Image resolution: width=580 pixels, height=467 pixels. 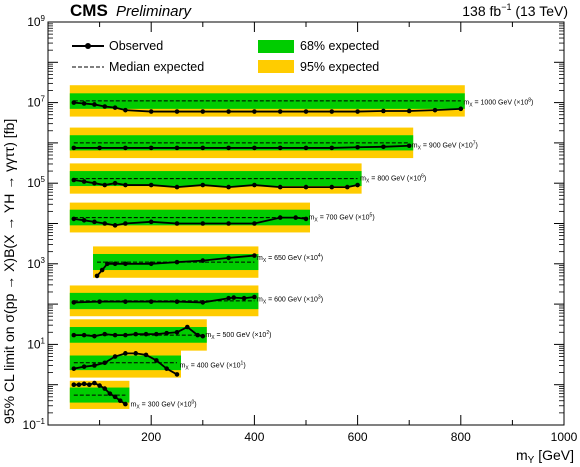 I want to click on mass-label-mx600: mX = 600 GeV (×103), so click(x=290, y=300).